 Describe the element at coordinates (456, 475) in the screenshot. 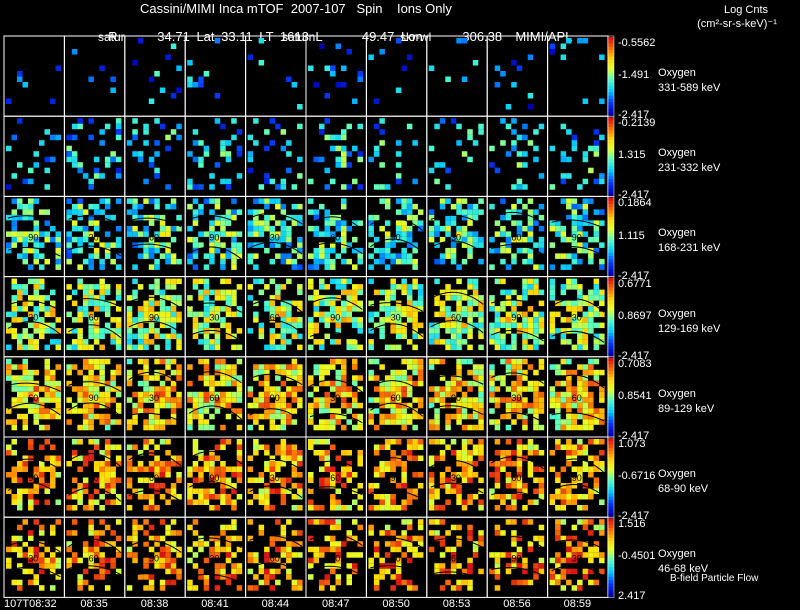

I see `image-panel: 30` at that location.